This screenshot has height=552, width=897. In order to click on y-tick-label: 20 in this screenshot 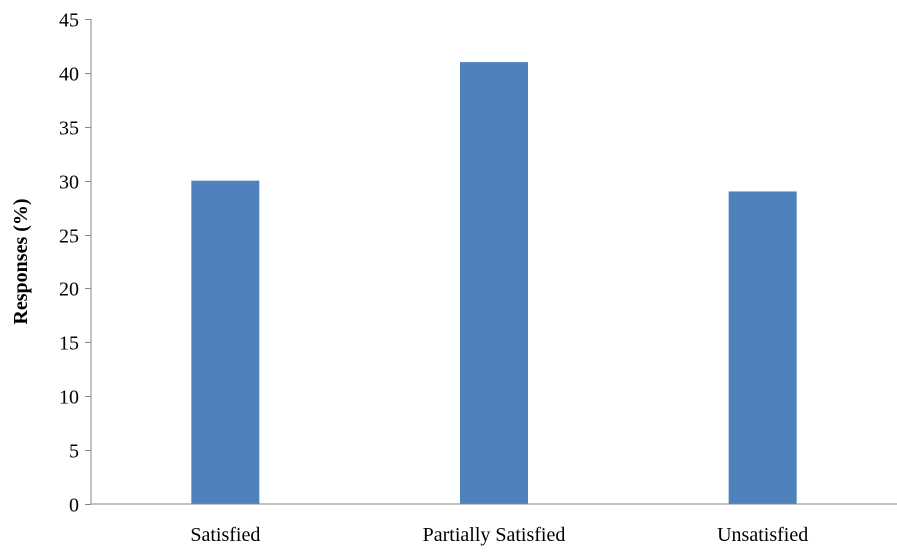, I will do `click(69, 290)`.